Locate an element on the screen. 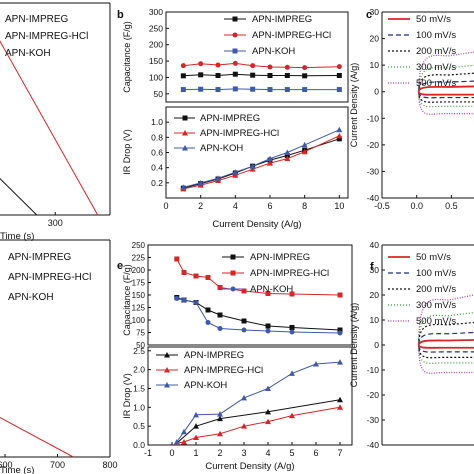  f-ytick-label: 10 is located at coordinates (375, 320).